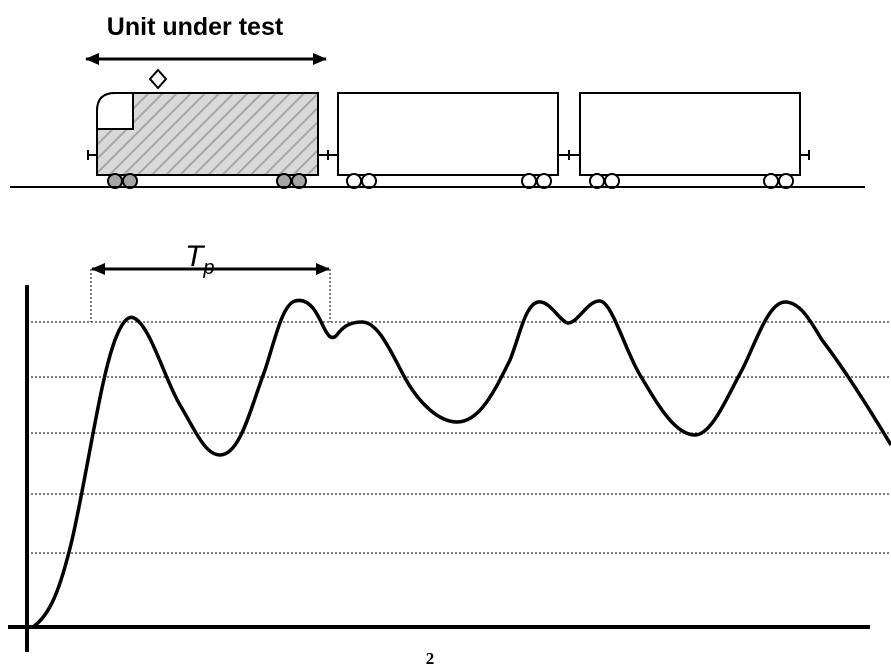 This screenshot has width=891, height=667. I want to click on period-label: Tp, so click(199, 259).